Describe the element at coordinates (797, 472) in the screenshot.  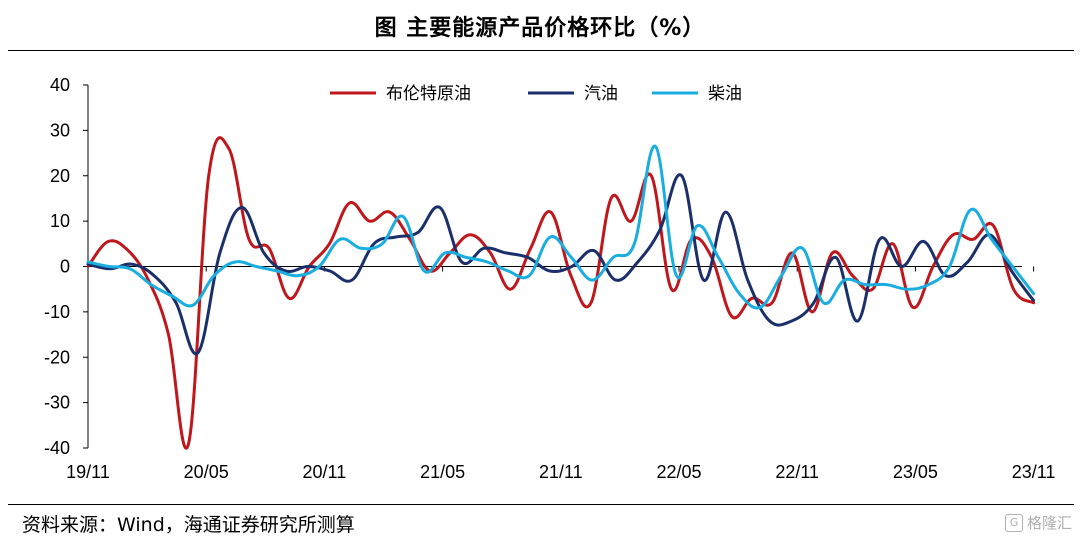
I see `x-tick-label: 22/11` at that location.